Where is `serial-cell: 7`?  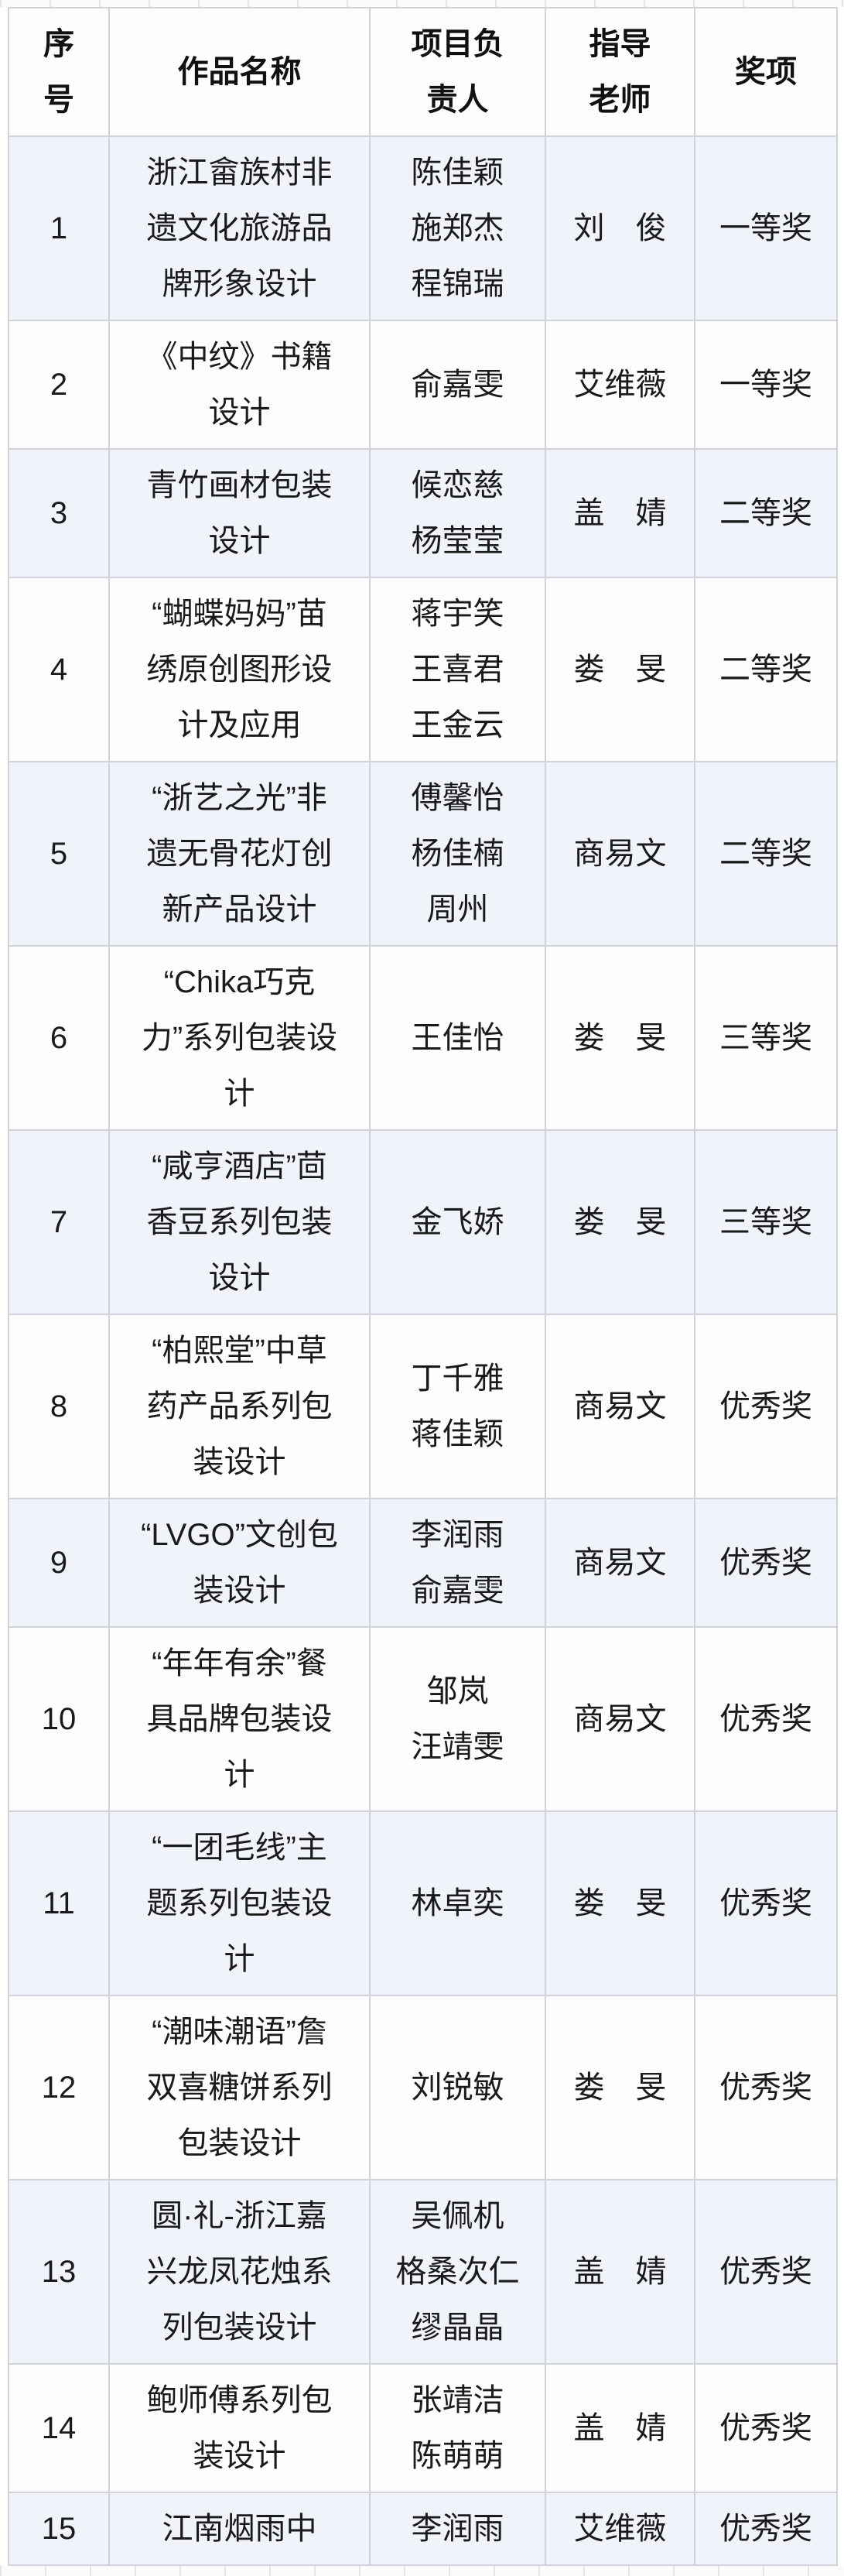
serial-cell: 7 is located at coordinates (59, 1222).